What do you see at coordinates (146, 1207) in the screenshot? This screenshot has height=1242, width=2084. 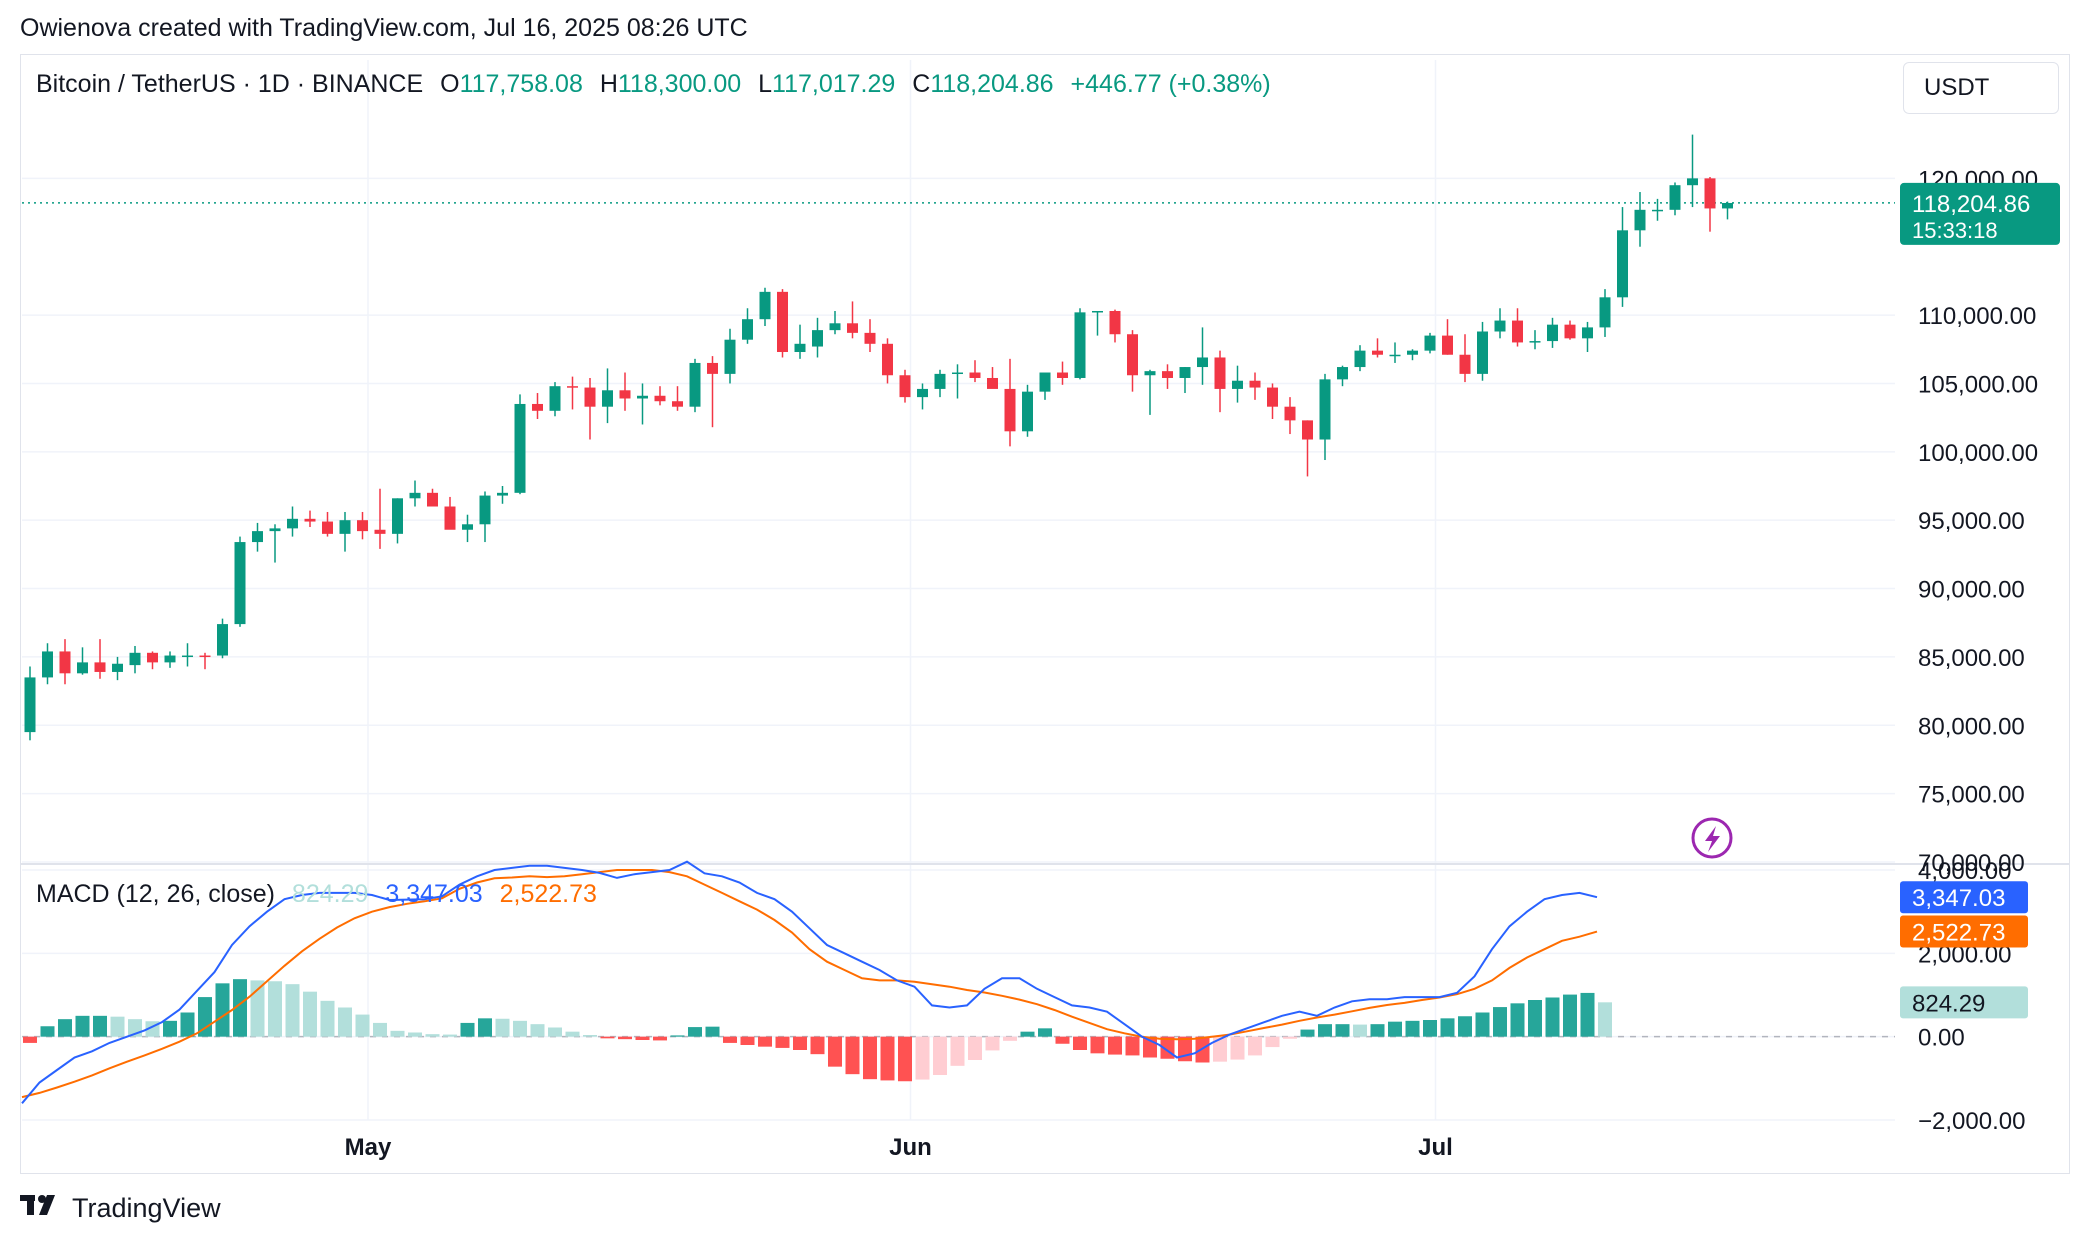 I see `footer-brand-label: TradingView` at bounding box center [146, 1207].